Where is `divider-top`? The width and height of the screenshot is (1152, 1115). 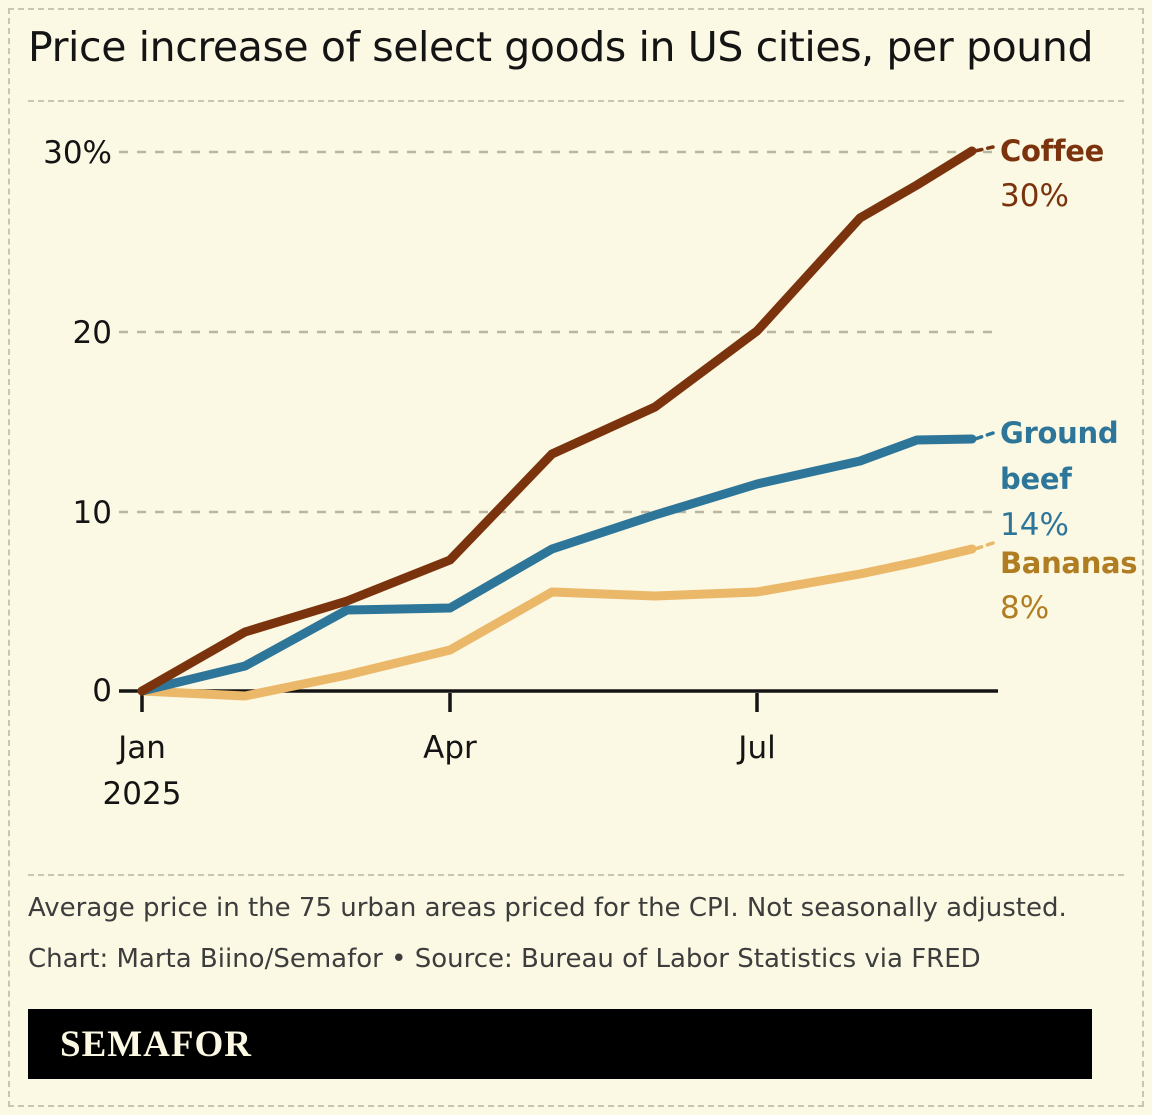 divider-top is located at coordinates (576, 101).